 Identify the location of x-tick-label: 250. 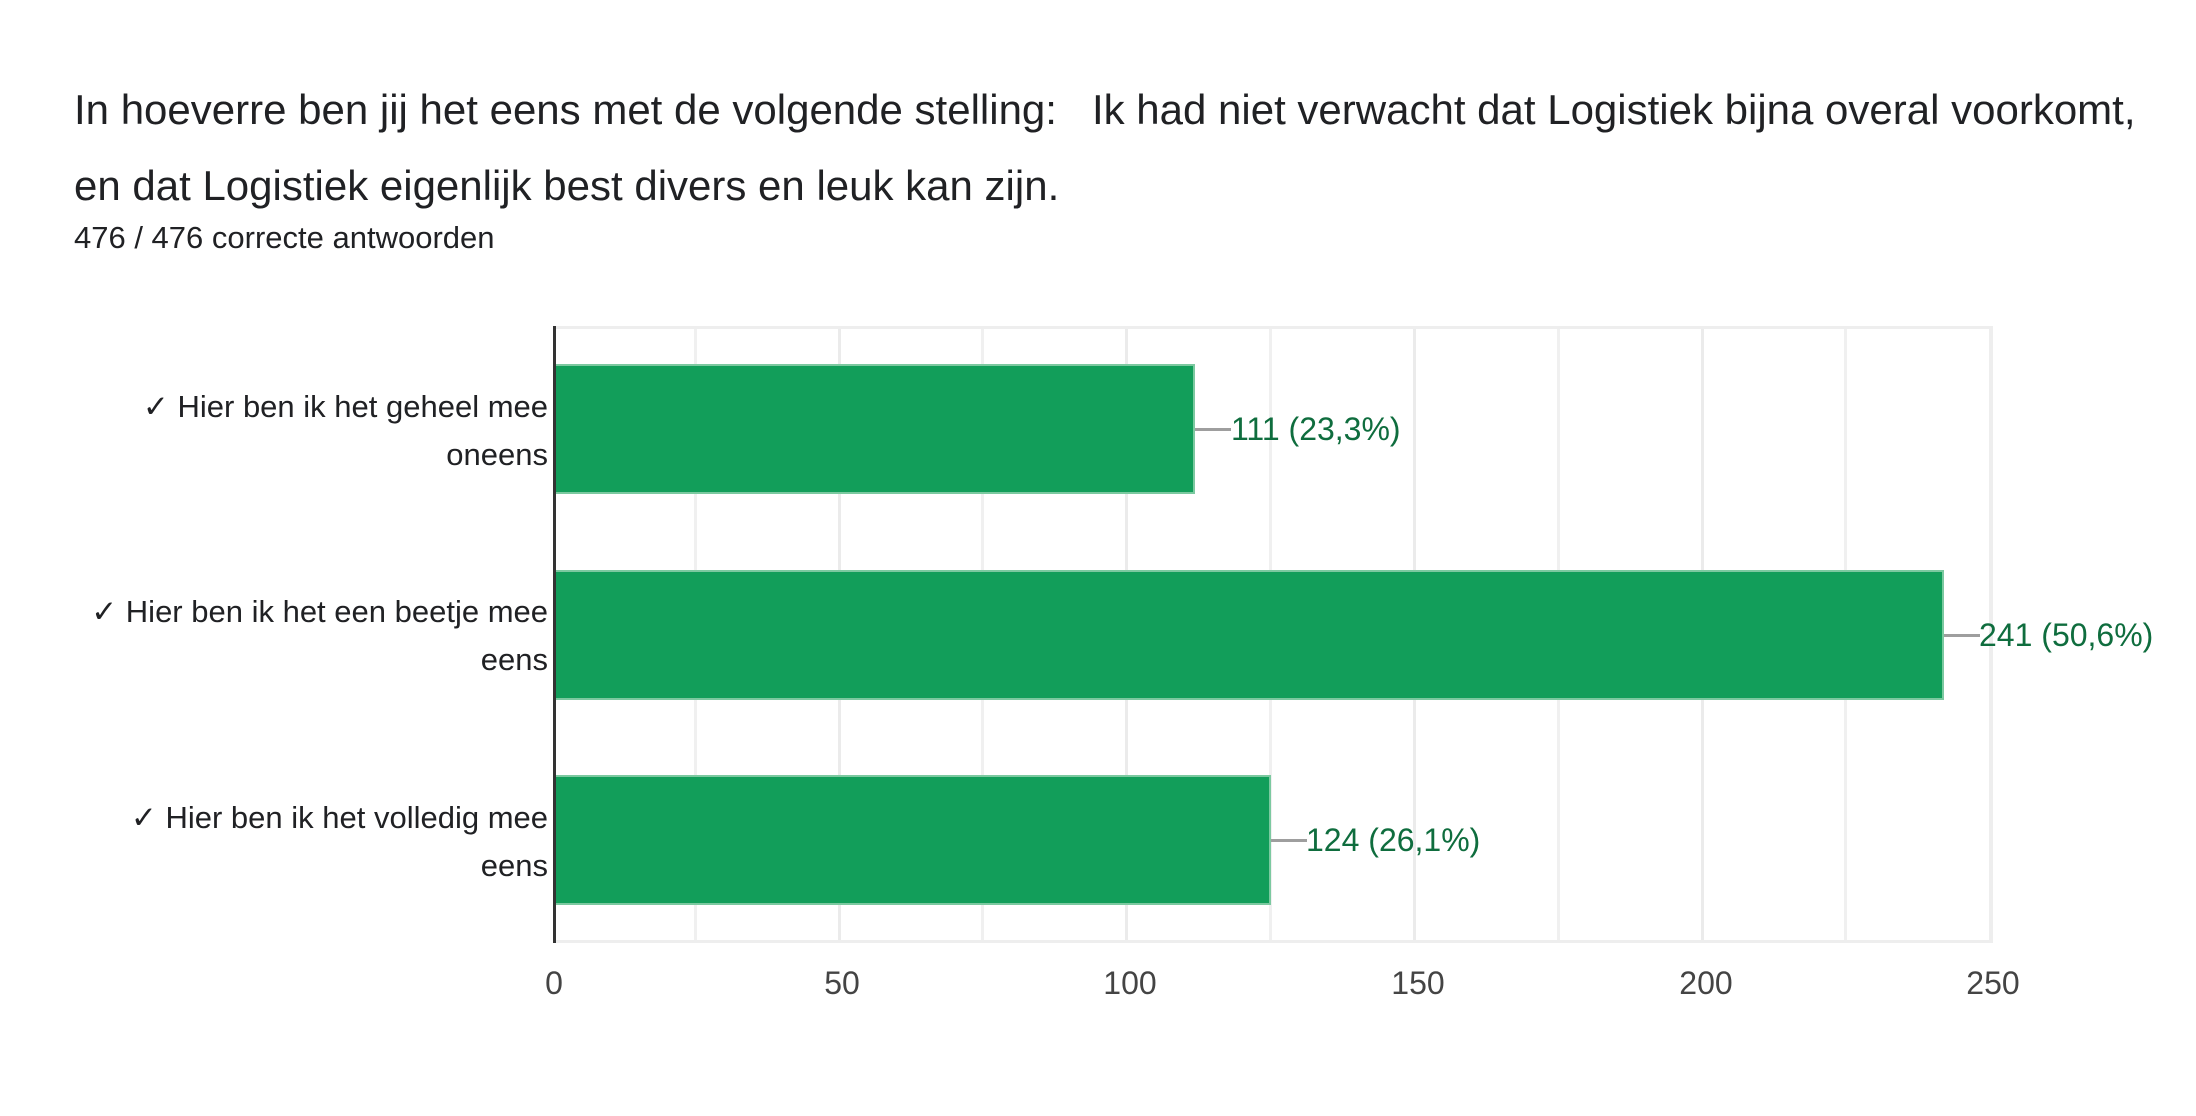
(1993, 983).